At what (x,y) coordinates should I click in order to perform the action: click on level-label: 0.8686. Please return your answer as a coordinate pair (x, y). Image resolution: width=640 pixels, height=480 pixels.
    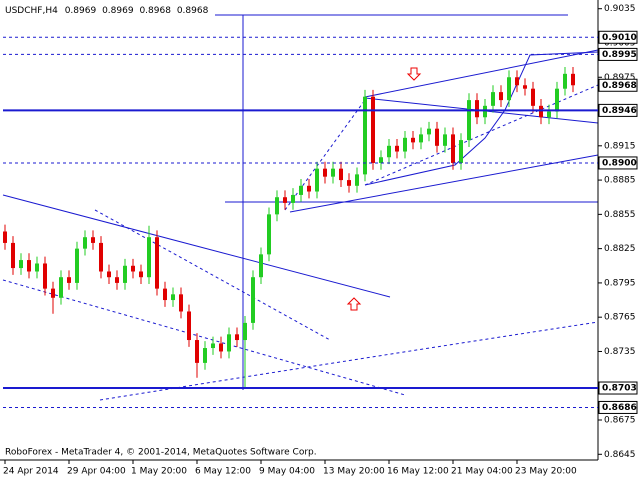
    Looking at the image, I should click on (619, 408).